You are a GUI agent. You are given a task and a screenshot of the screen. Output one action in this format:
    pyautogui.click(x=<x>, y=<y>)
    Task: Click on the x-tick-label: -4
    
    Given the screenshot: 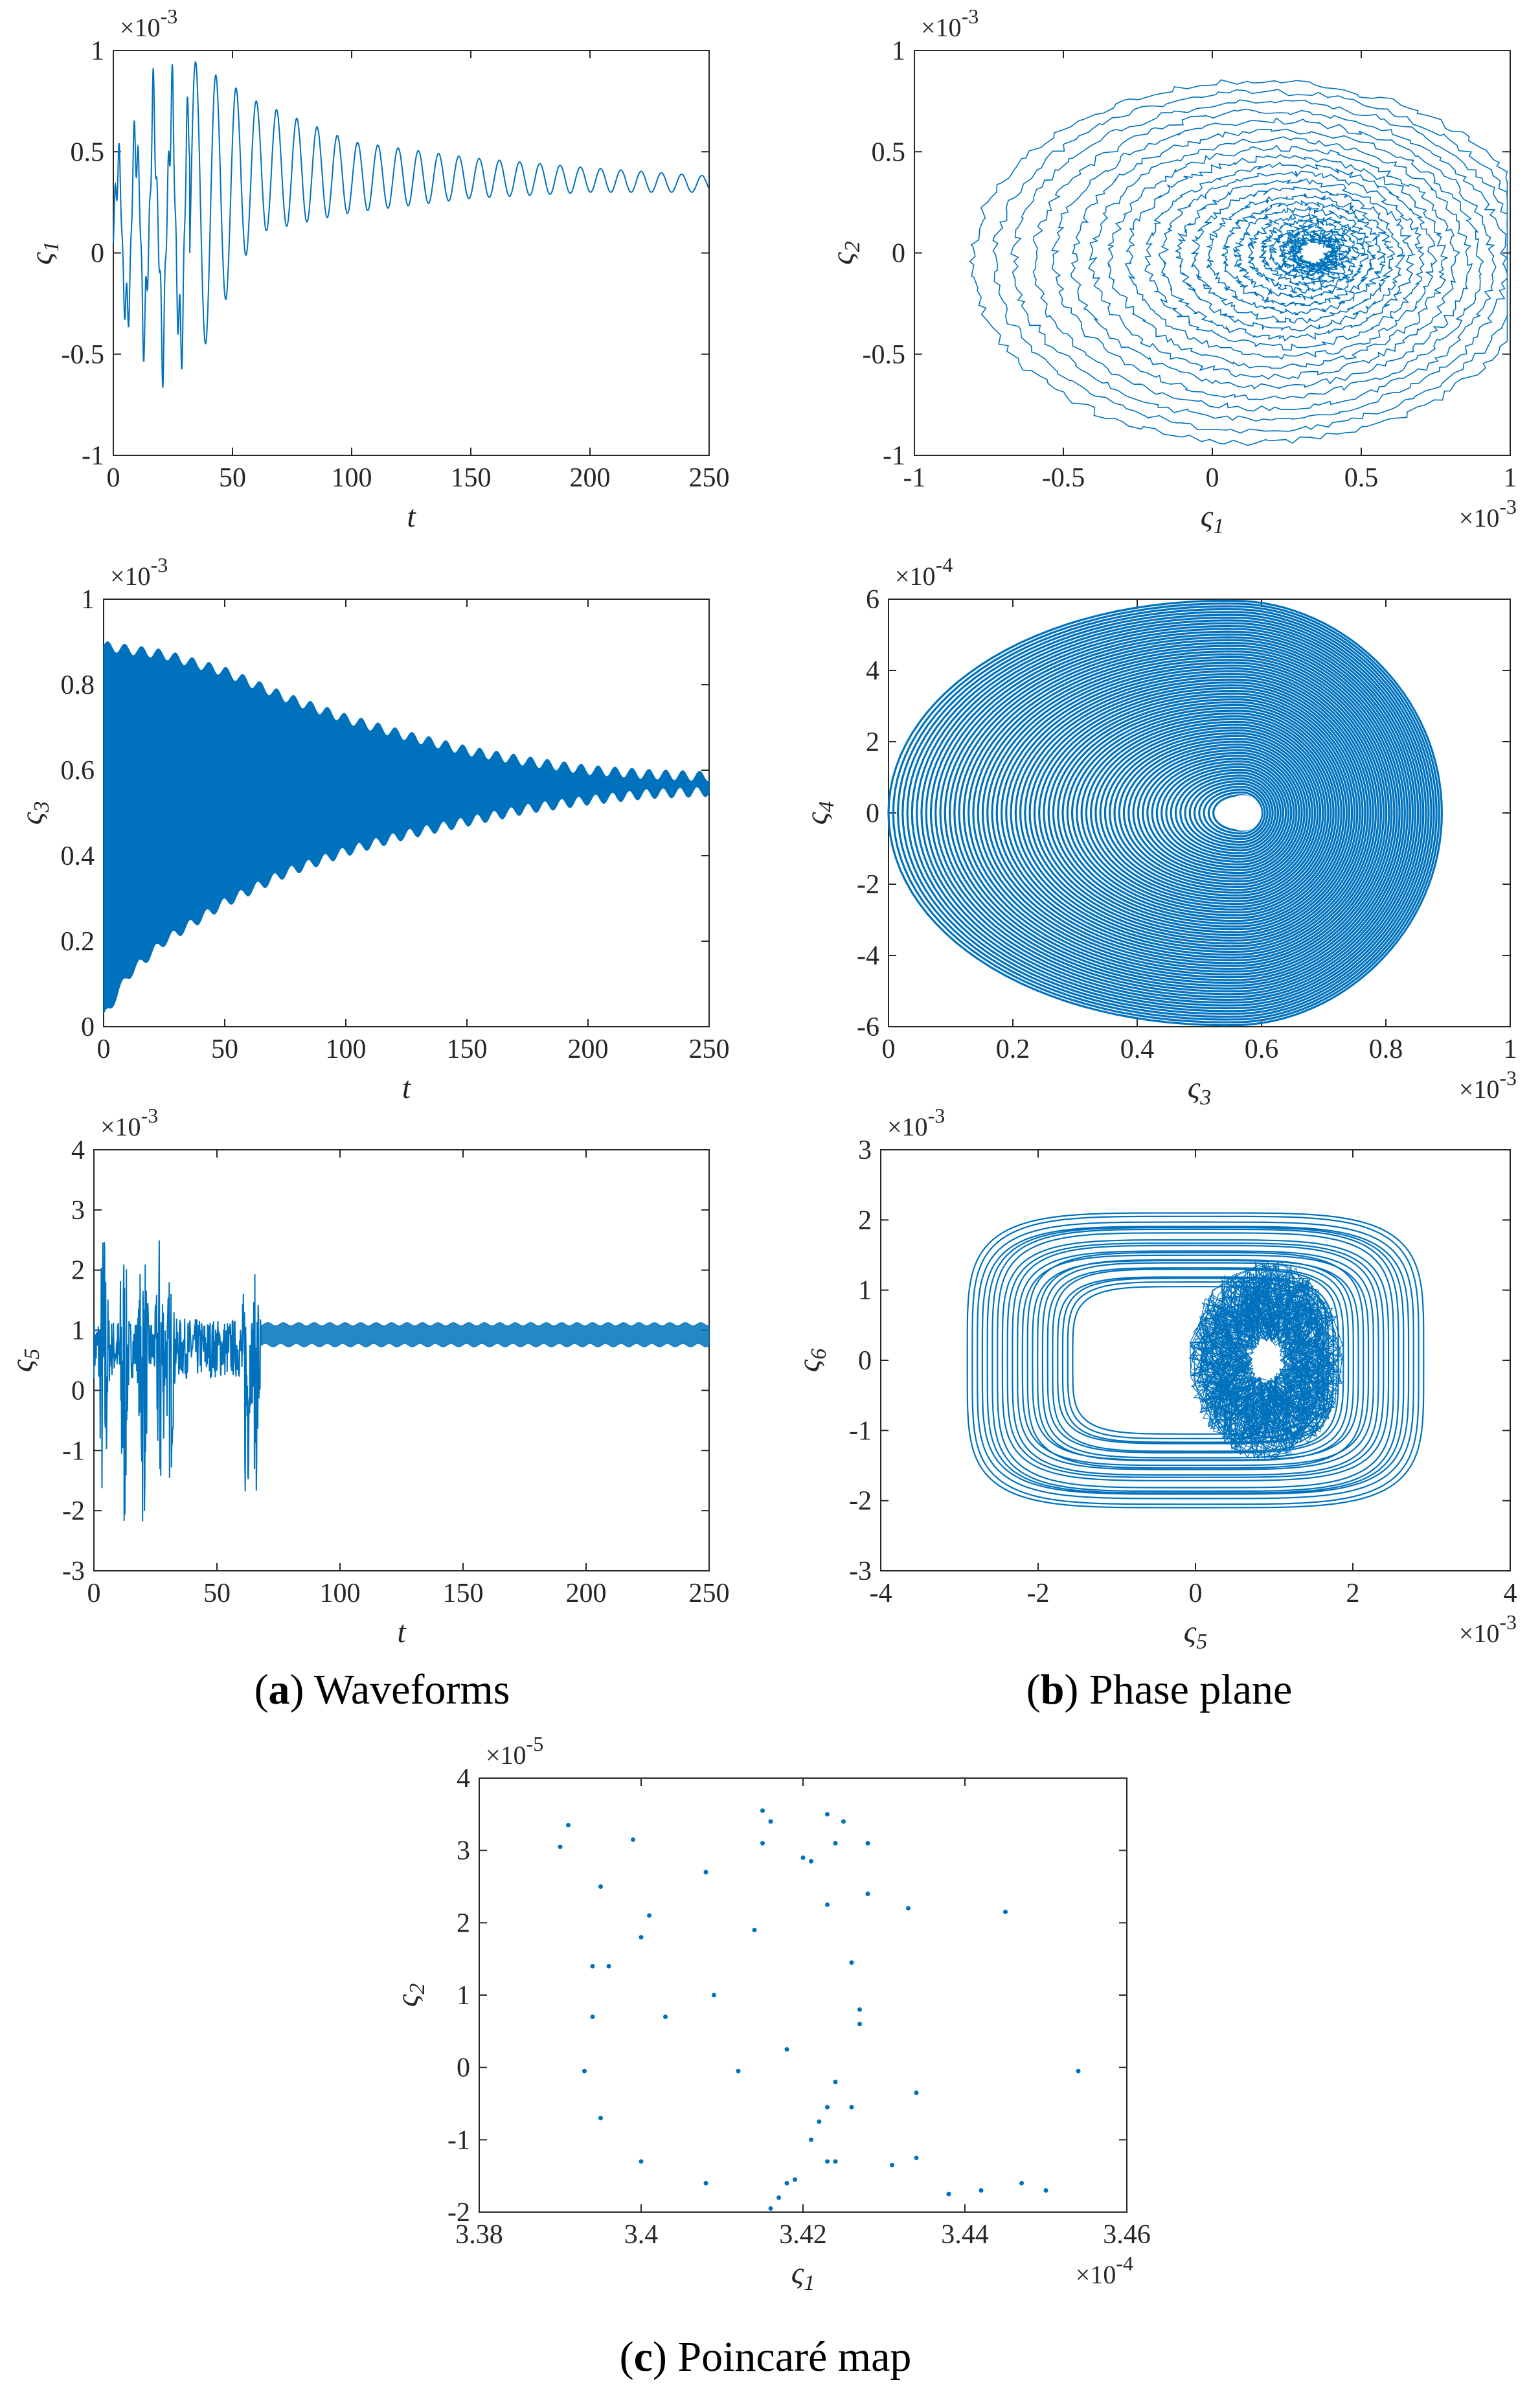 What is the action you would take?
    pyautogui.click(x=881, y=1594)
    